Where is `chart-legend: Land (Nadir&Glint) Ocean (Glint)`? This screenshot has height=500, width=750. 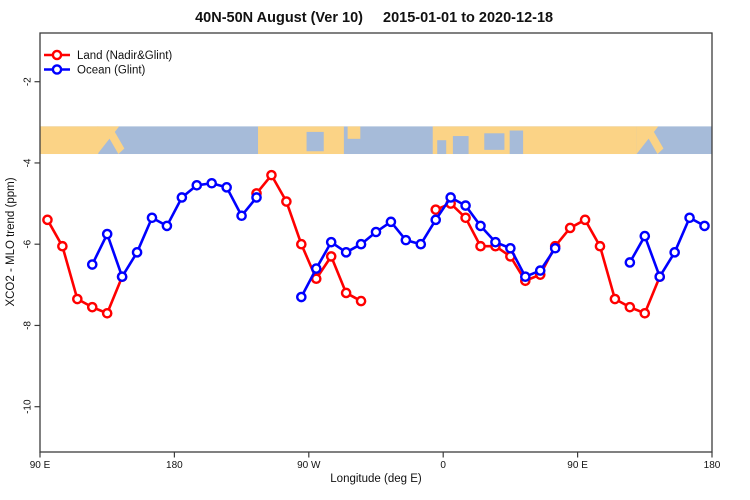 chart-legend: Land (Nadir&Glint) Ocean (Glint) is located at coordinates (108, 62).